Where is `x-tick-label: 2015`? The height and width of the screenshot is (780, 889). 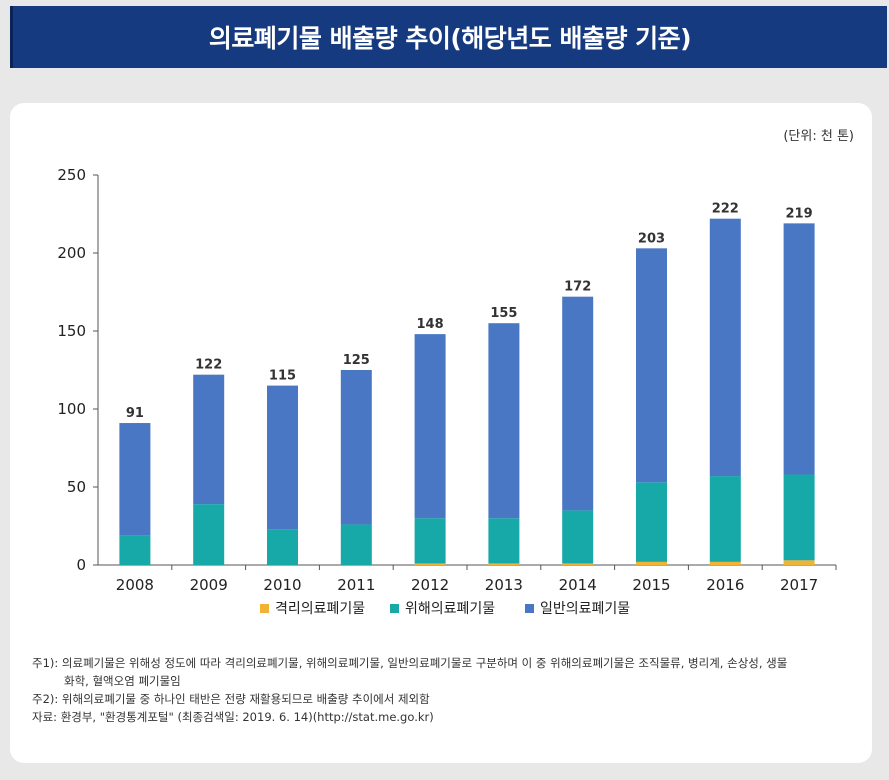 x-tick-label: 2015 is located at coordinates (651, 585).